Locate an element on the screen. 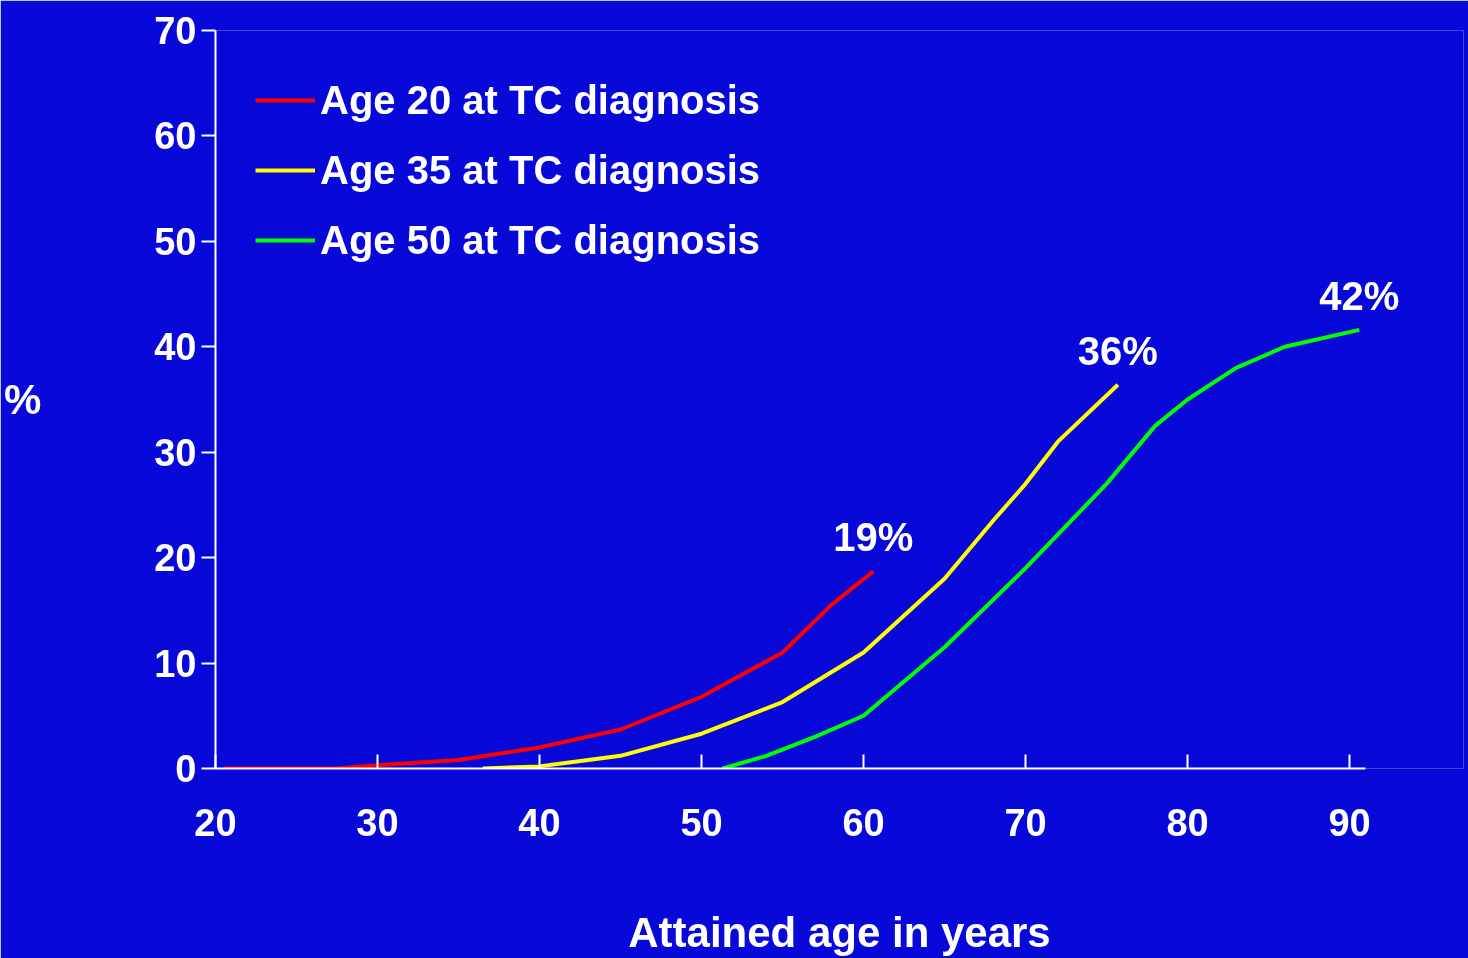 The width and height of the screenshot is (1468, 958). legend-label: Age 50 at TC diagnosis is located at coordinates (540, 240).